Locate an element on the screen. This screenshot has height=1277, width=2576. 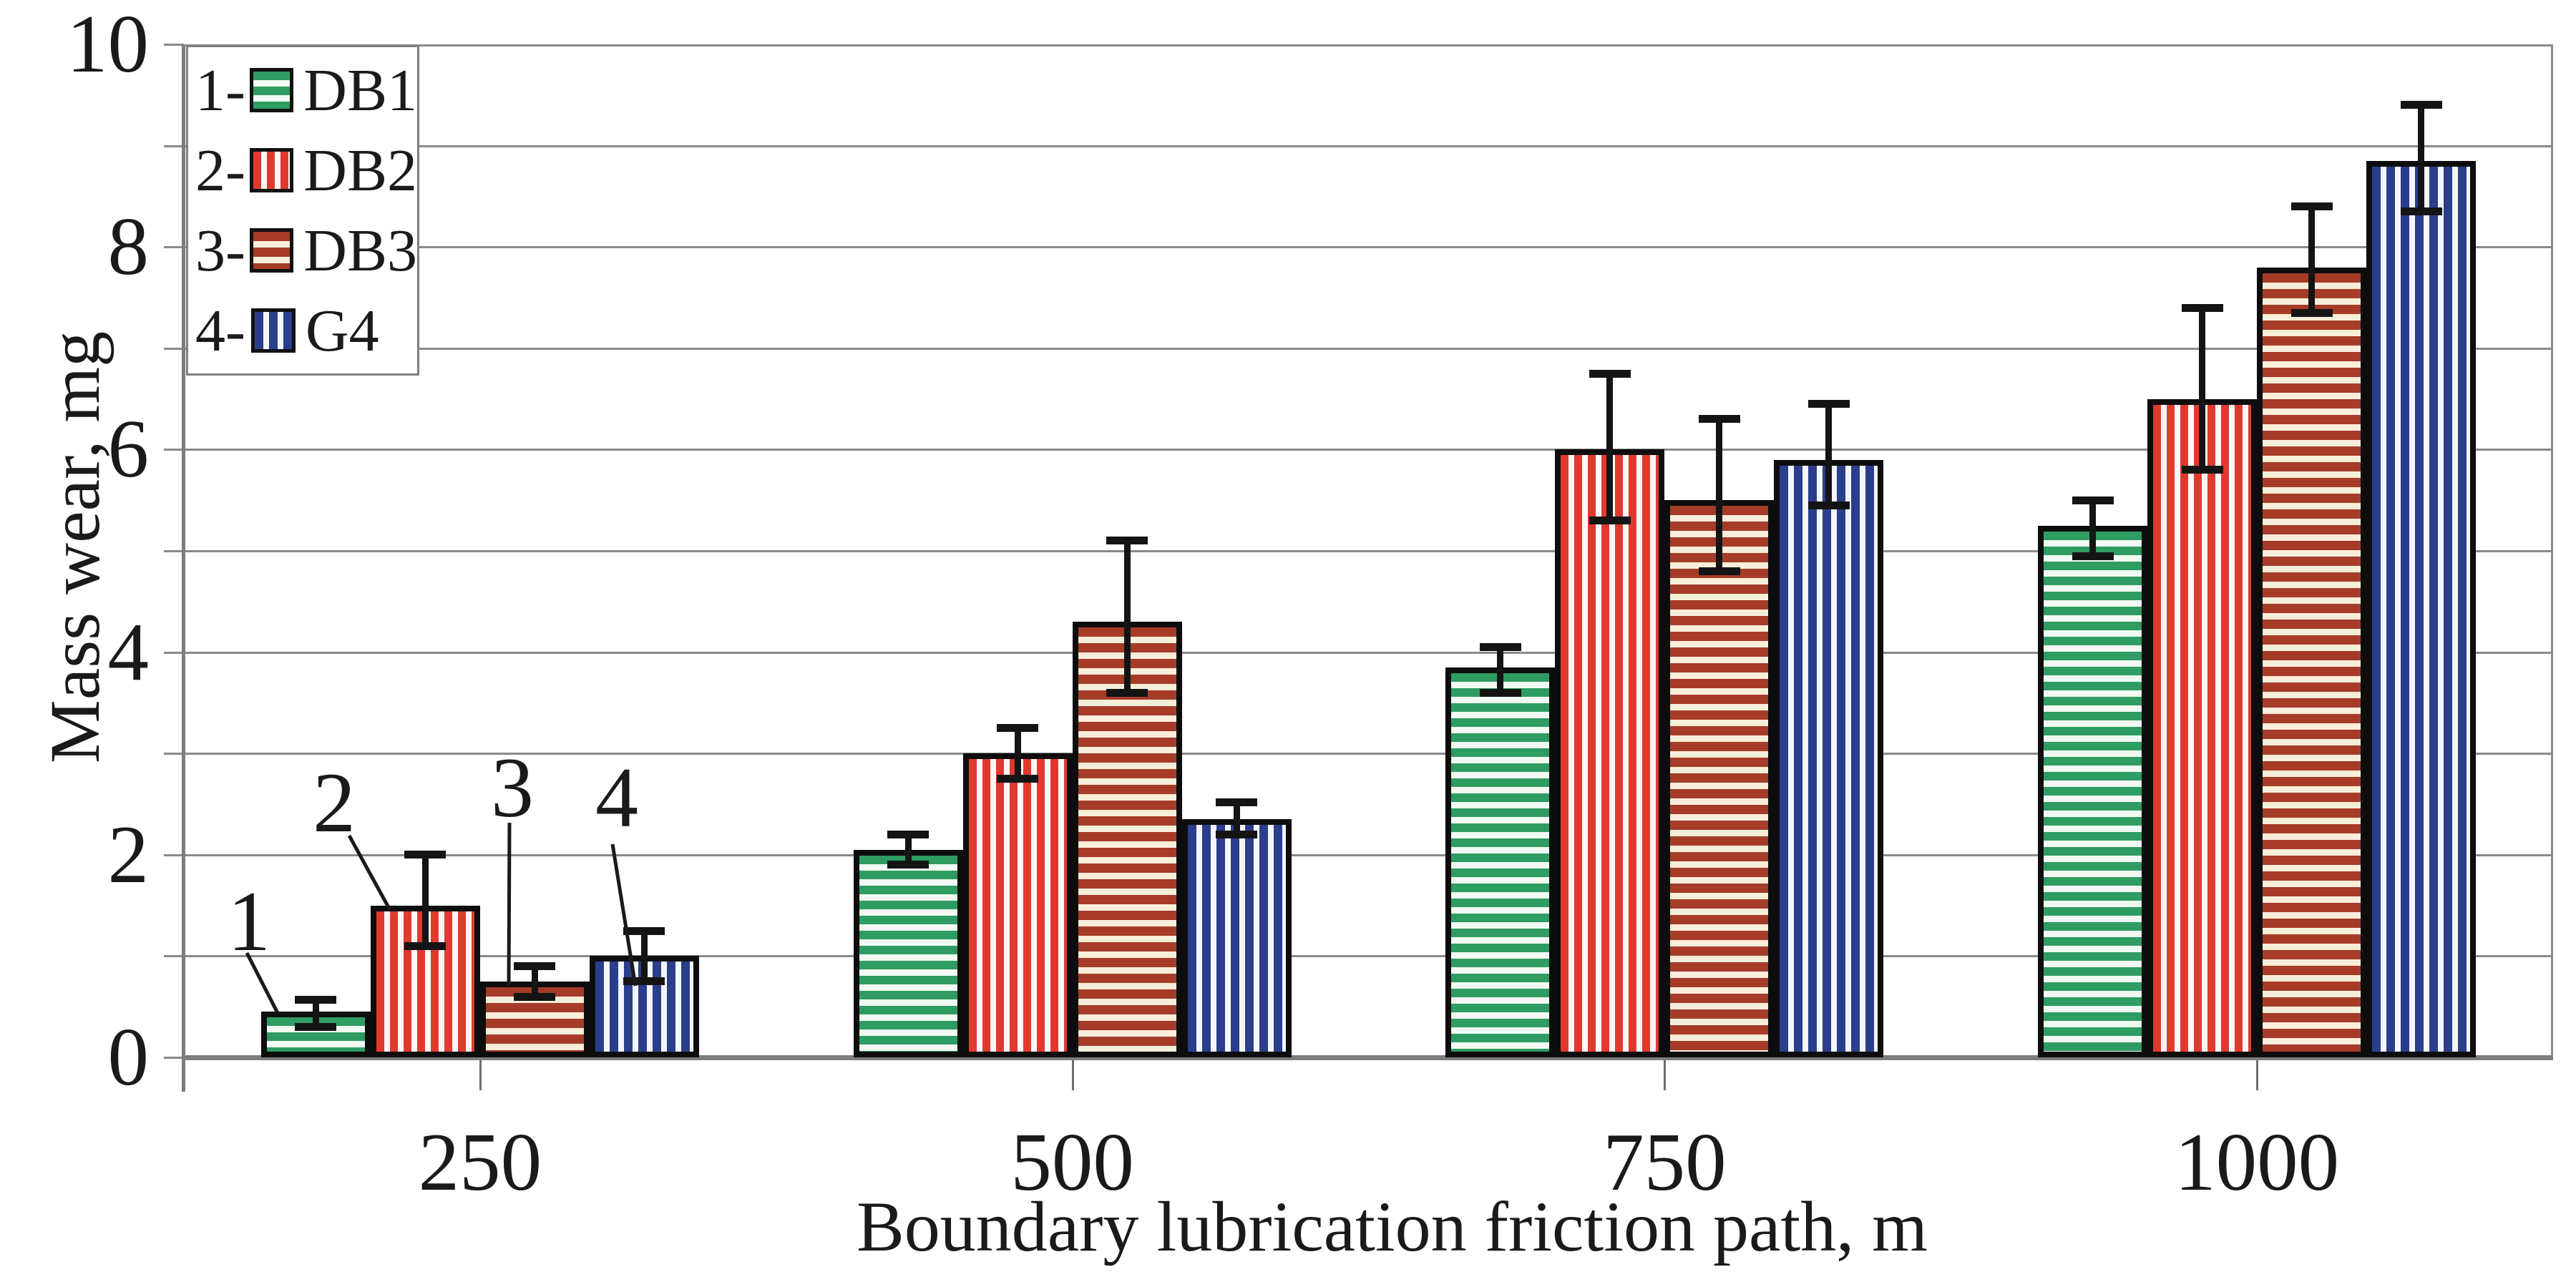
y-tick-label-6: 6 is located at coordinates (128, 449).